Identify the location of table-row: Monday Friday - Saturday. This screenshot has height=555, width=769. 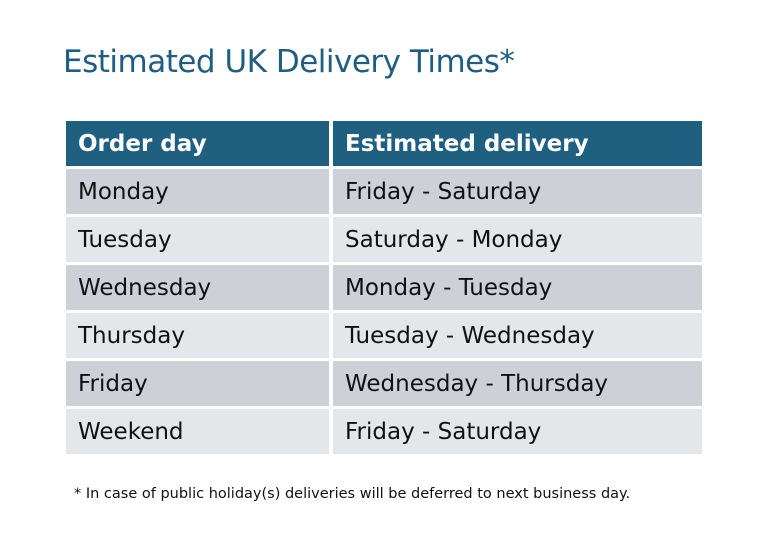
(384, 191).